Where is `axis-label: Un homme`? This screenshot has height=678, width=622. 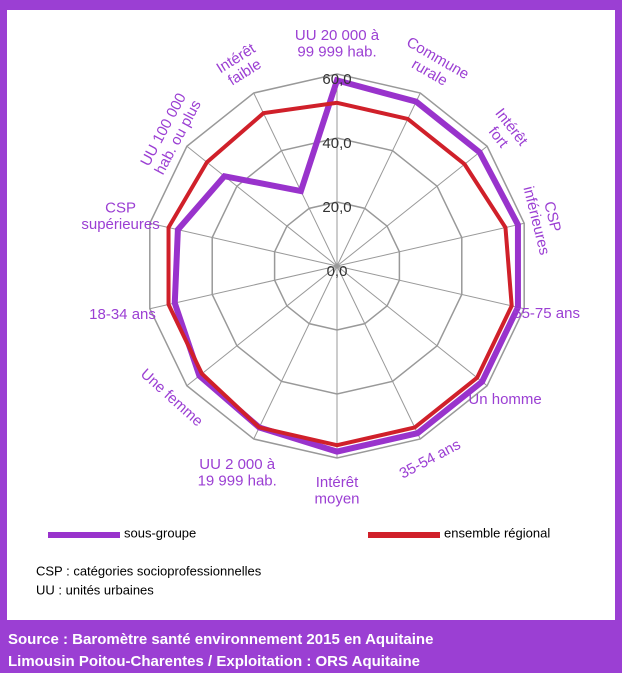
axis-label: Un homme is located at coordinates (504, 399).